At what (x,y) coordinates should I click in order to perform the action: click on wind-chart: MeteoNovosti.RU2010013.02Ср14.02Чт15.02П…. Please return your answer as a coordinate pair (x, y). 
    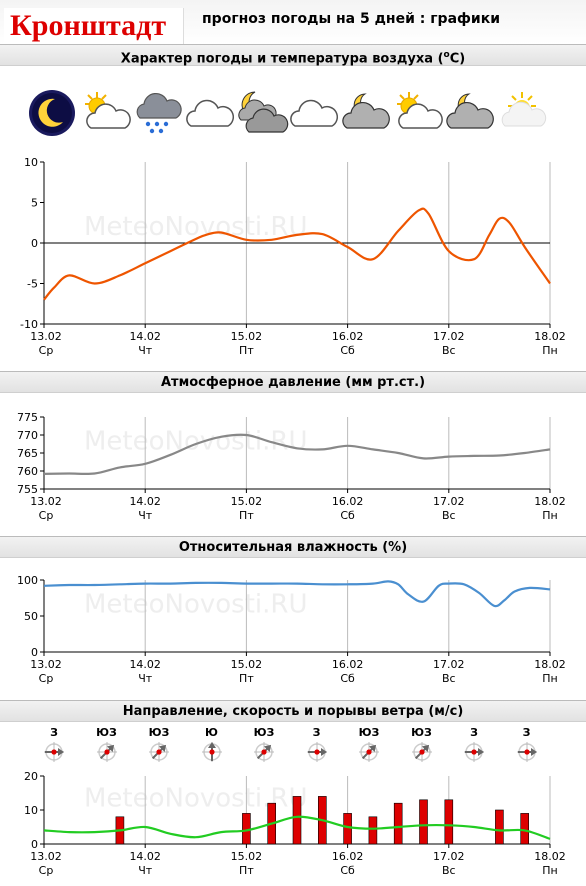
    Looking at the image, I should click on (295, 823).